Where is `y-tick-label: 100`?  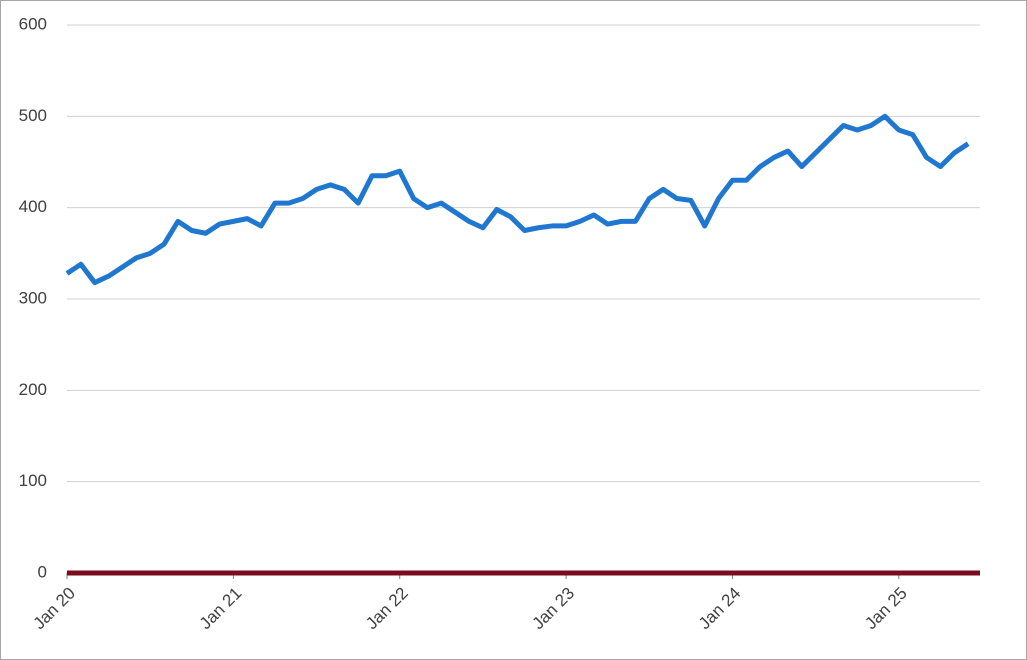 y-tick-label: 100 is located at coordinates (33, 480).